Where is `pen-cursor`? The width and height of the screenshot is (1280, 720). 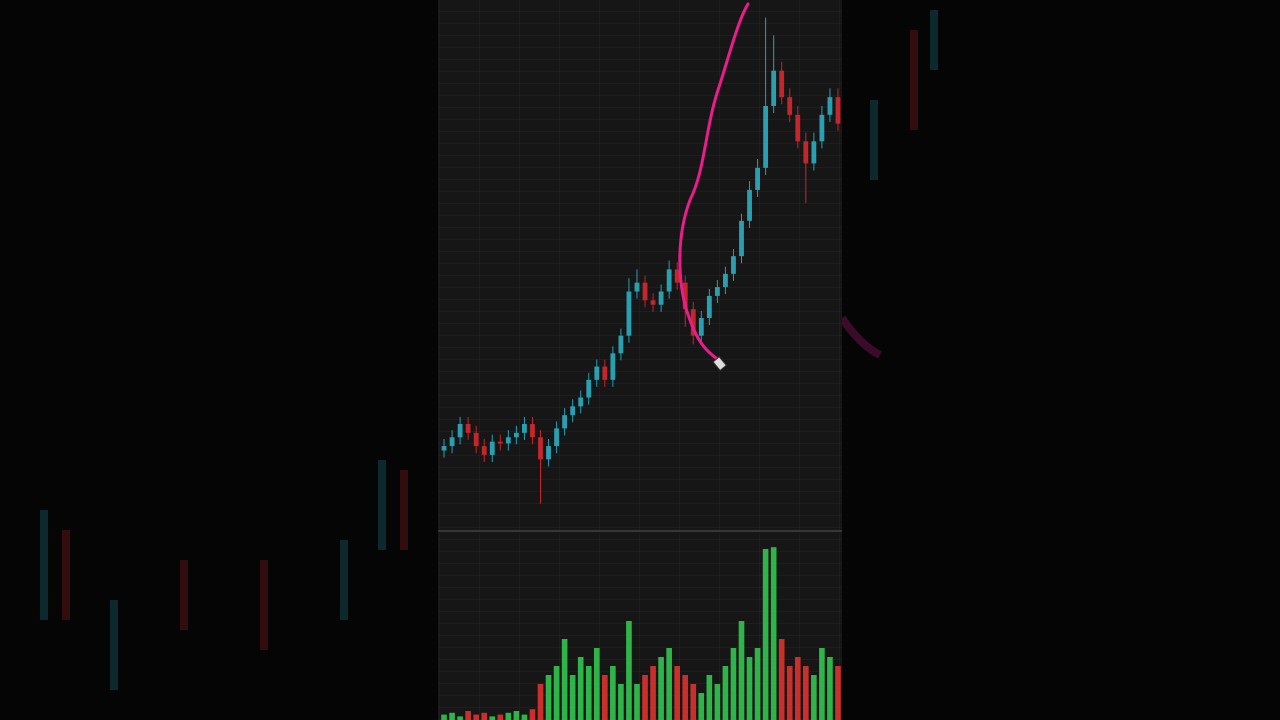
pen-cursor is located at coordinates (719, 364).